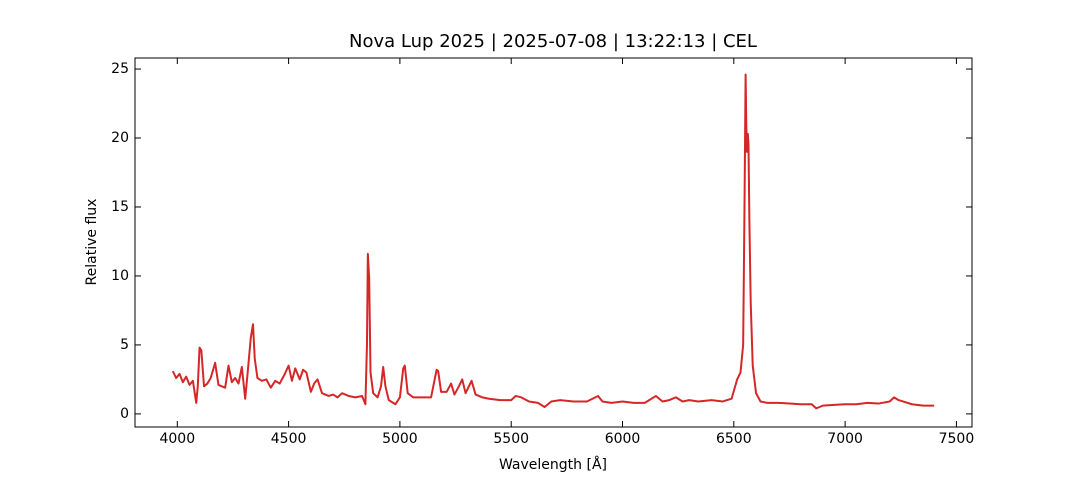 The image size is (1080, 480). Describe the element at coordinates (124, 414) in the screenshot. I see `y-tick-label: 0` at that location.